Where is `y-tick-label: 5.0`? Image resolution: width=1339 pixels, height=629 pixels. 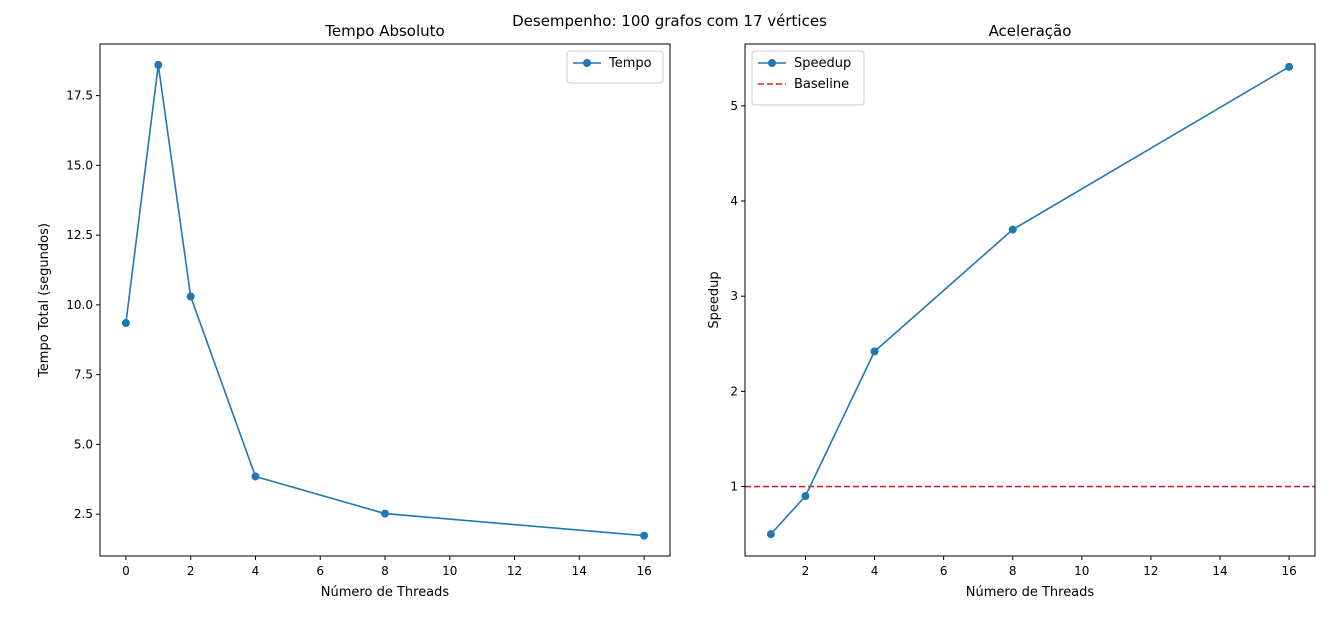
y-tick-label: 5.0 is located at coordinates (83, 444).